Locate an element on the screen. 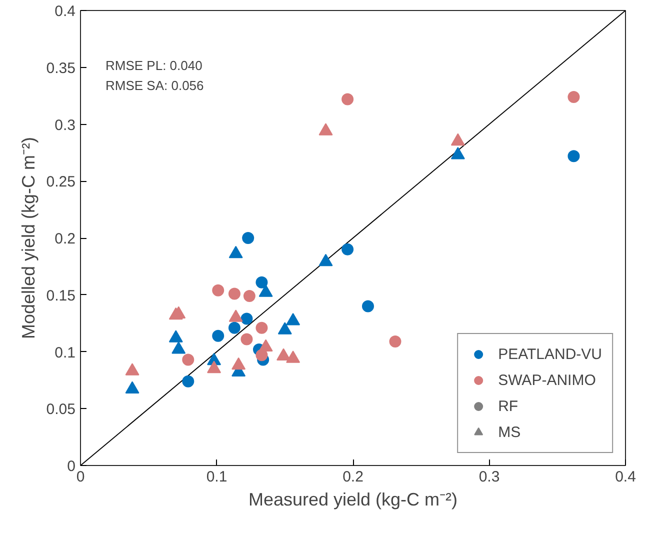  y-tick-label: 0.05 is located at coordinates (61, 409).